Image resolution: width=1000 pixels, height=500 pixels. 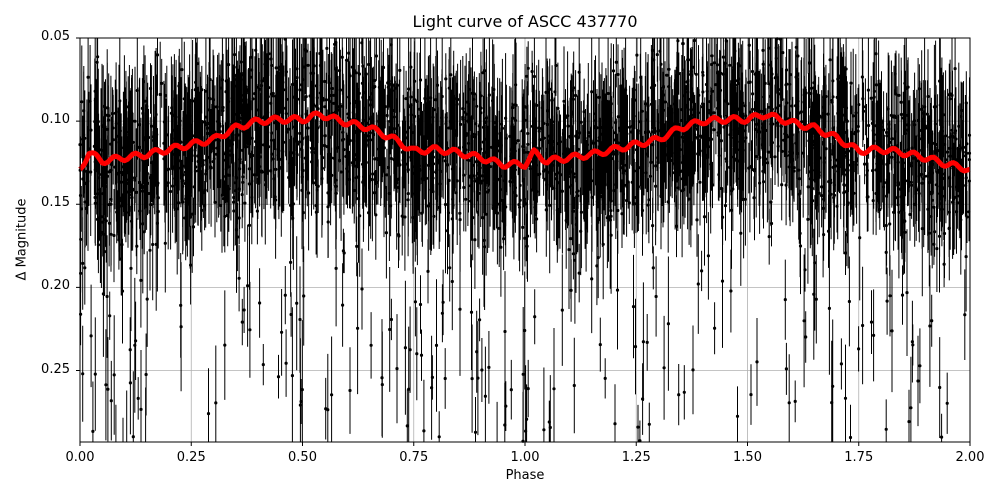 I want to click on x-tick-label: 0.50, so click(x=302, y=457).